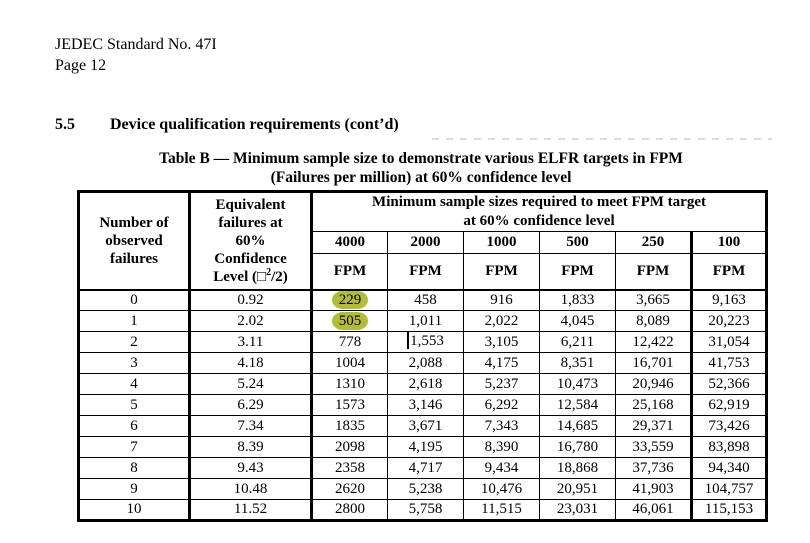 The width and height of the screenshot is (810, 543). I want to click on table-cell: 5, so click(134, 405).